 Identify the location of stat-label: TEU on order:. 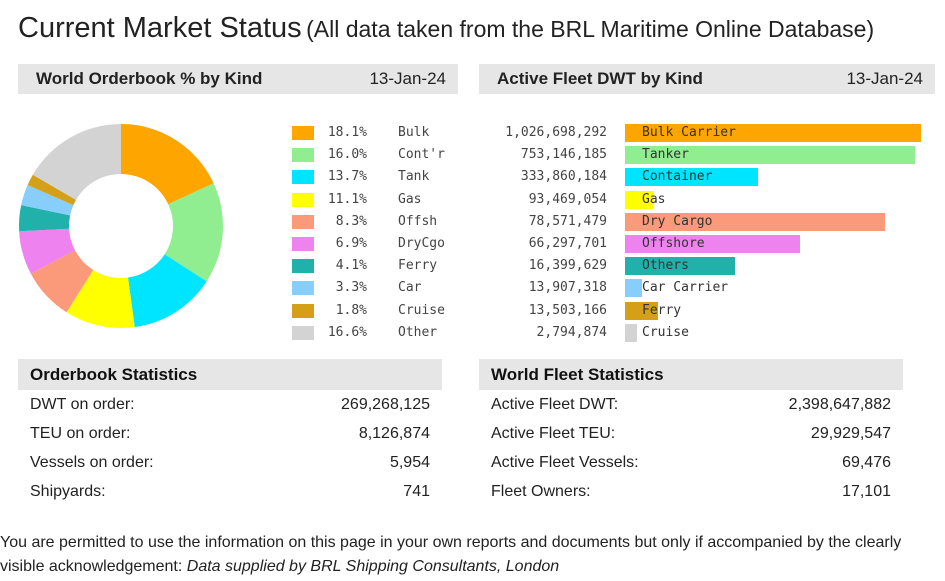
(80, 433).